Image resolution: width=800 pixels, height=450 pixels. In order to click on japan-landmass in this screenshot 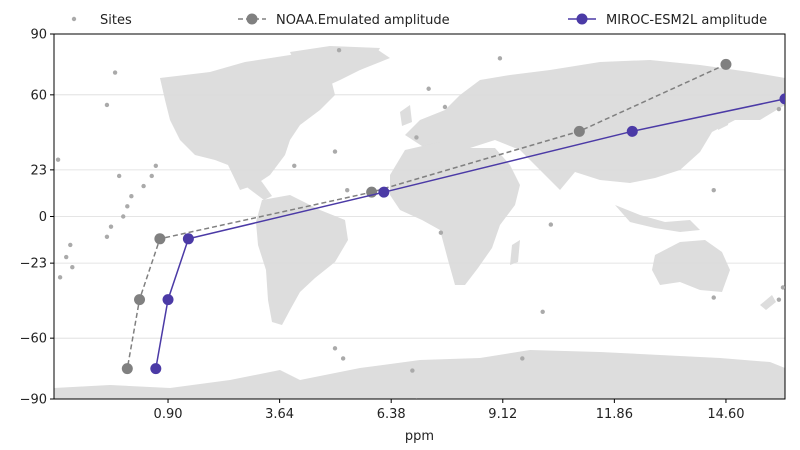, I will do `click(724, 119)`.